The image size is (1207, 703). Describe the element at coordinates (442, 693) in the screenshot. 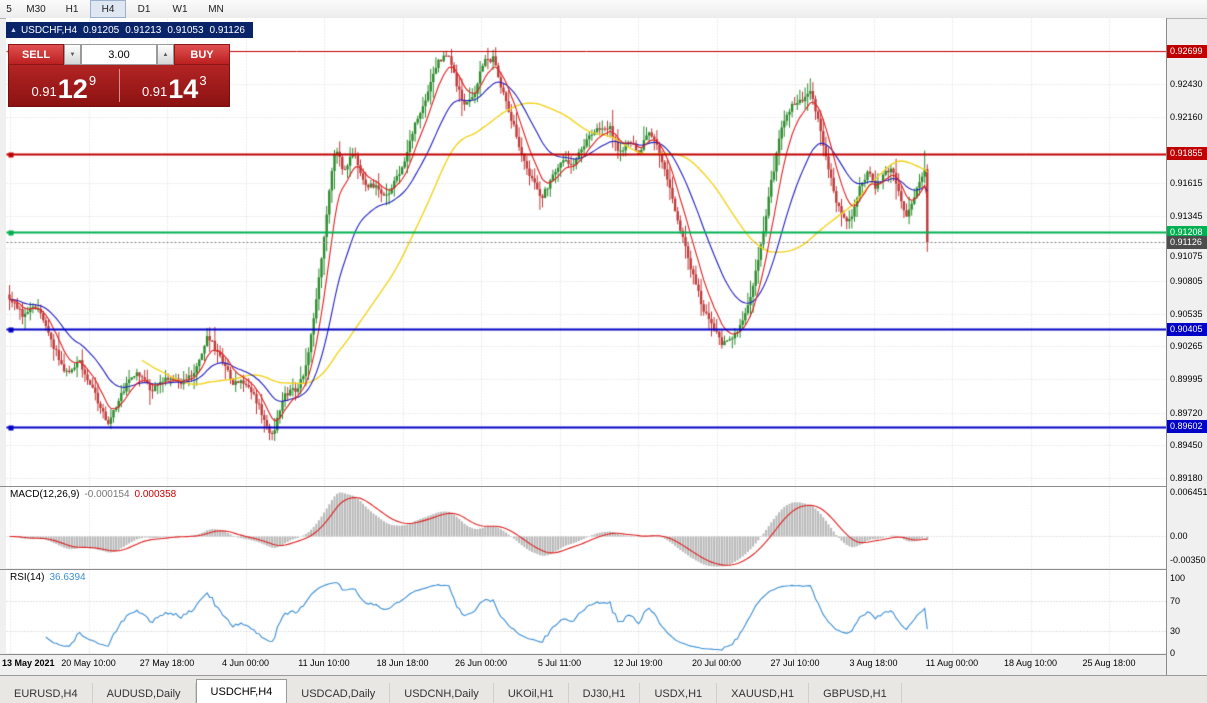

I see `chart-tab-usdcnh-daily: USDCNH,Daily` at that location.